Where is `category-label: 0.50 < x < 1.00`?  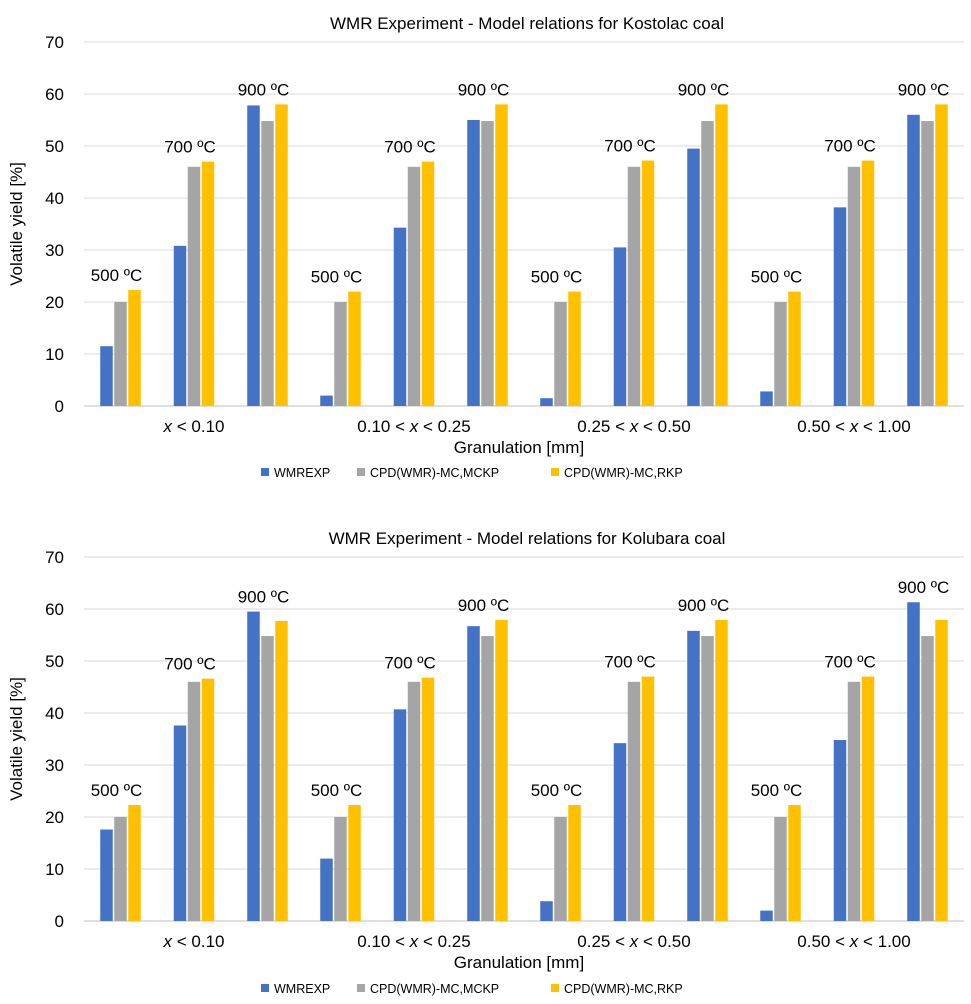
category-label: 0.50 < x < 1.00 is located at coordinates (853, 941).